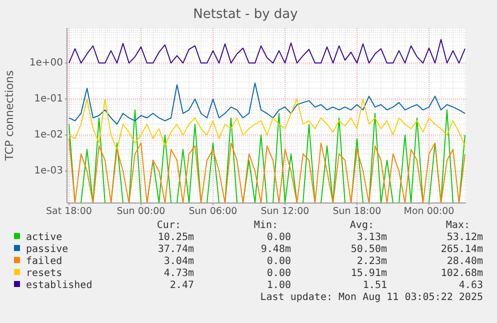 The width and height of the screenshot is (497, 323). Describe the element at coordinates (464, 261) in the screenshot. I see `text: 28.40m` at that location.